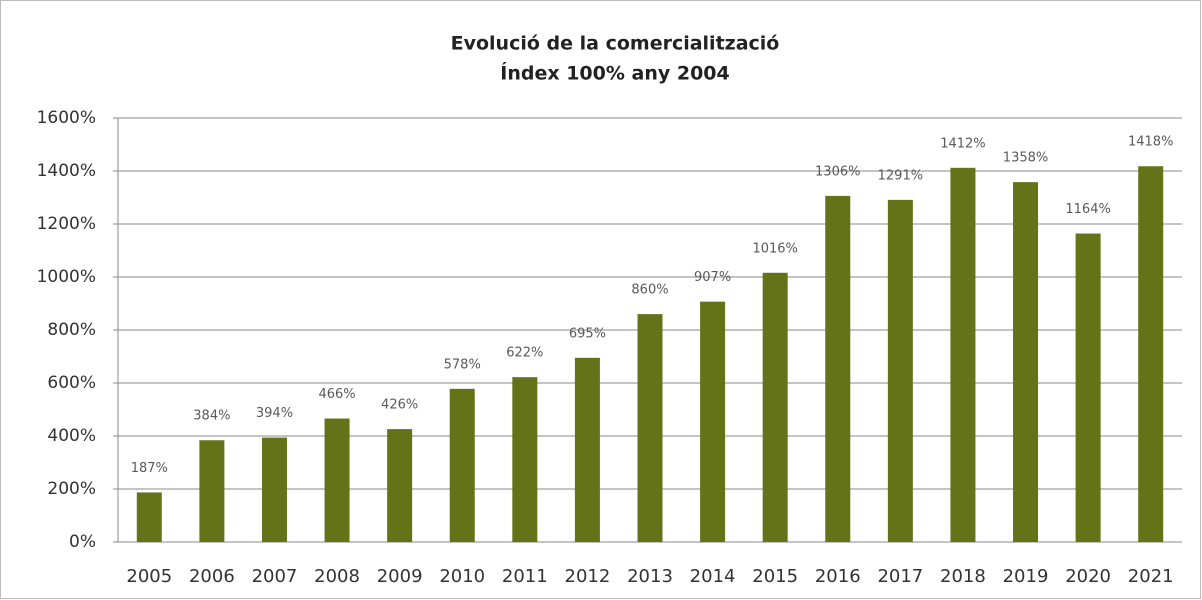  I want to click on x-tick-label: 2007, so click(275, 576).